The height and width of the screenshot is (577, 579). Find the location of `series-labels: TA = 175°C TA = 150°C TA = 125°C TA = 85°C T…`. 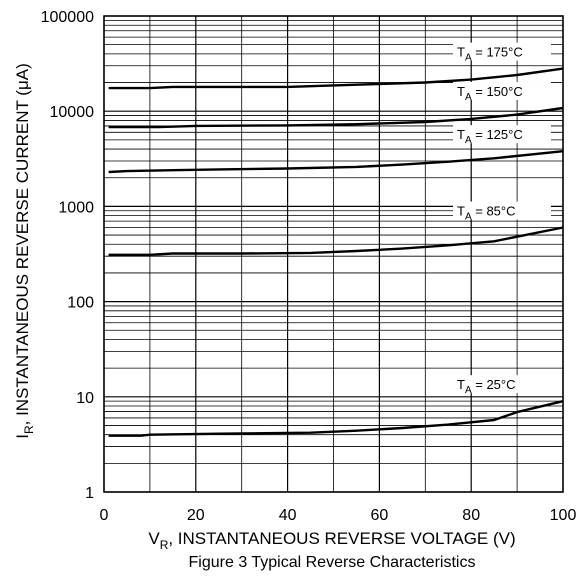

series-labels: TA = 175°C TA = 150°C TA = 125°C TA = 85°C T… is located at coordinates (502, 219).